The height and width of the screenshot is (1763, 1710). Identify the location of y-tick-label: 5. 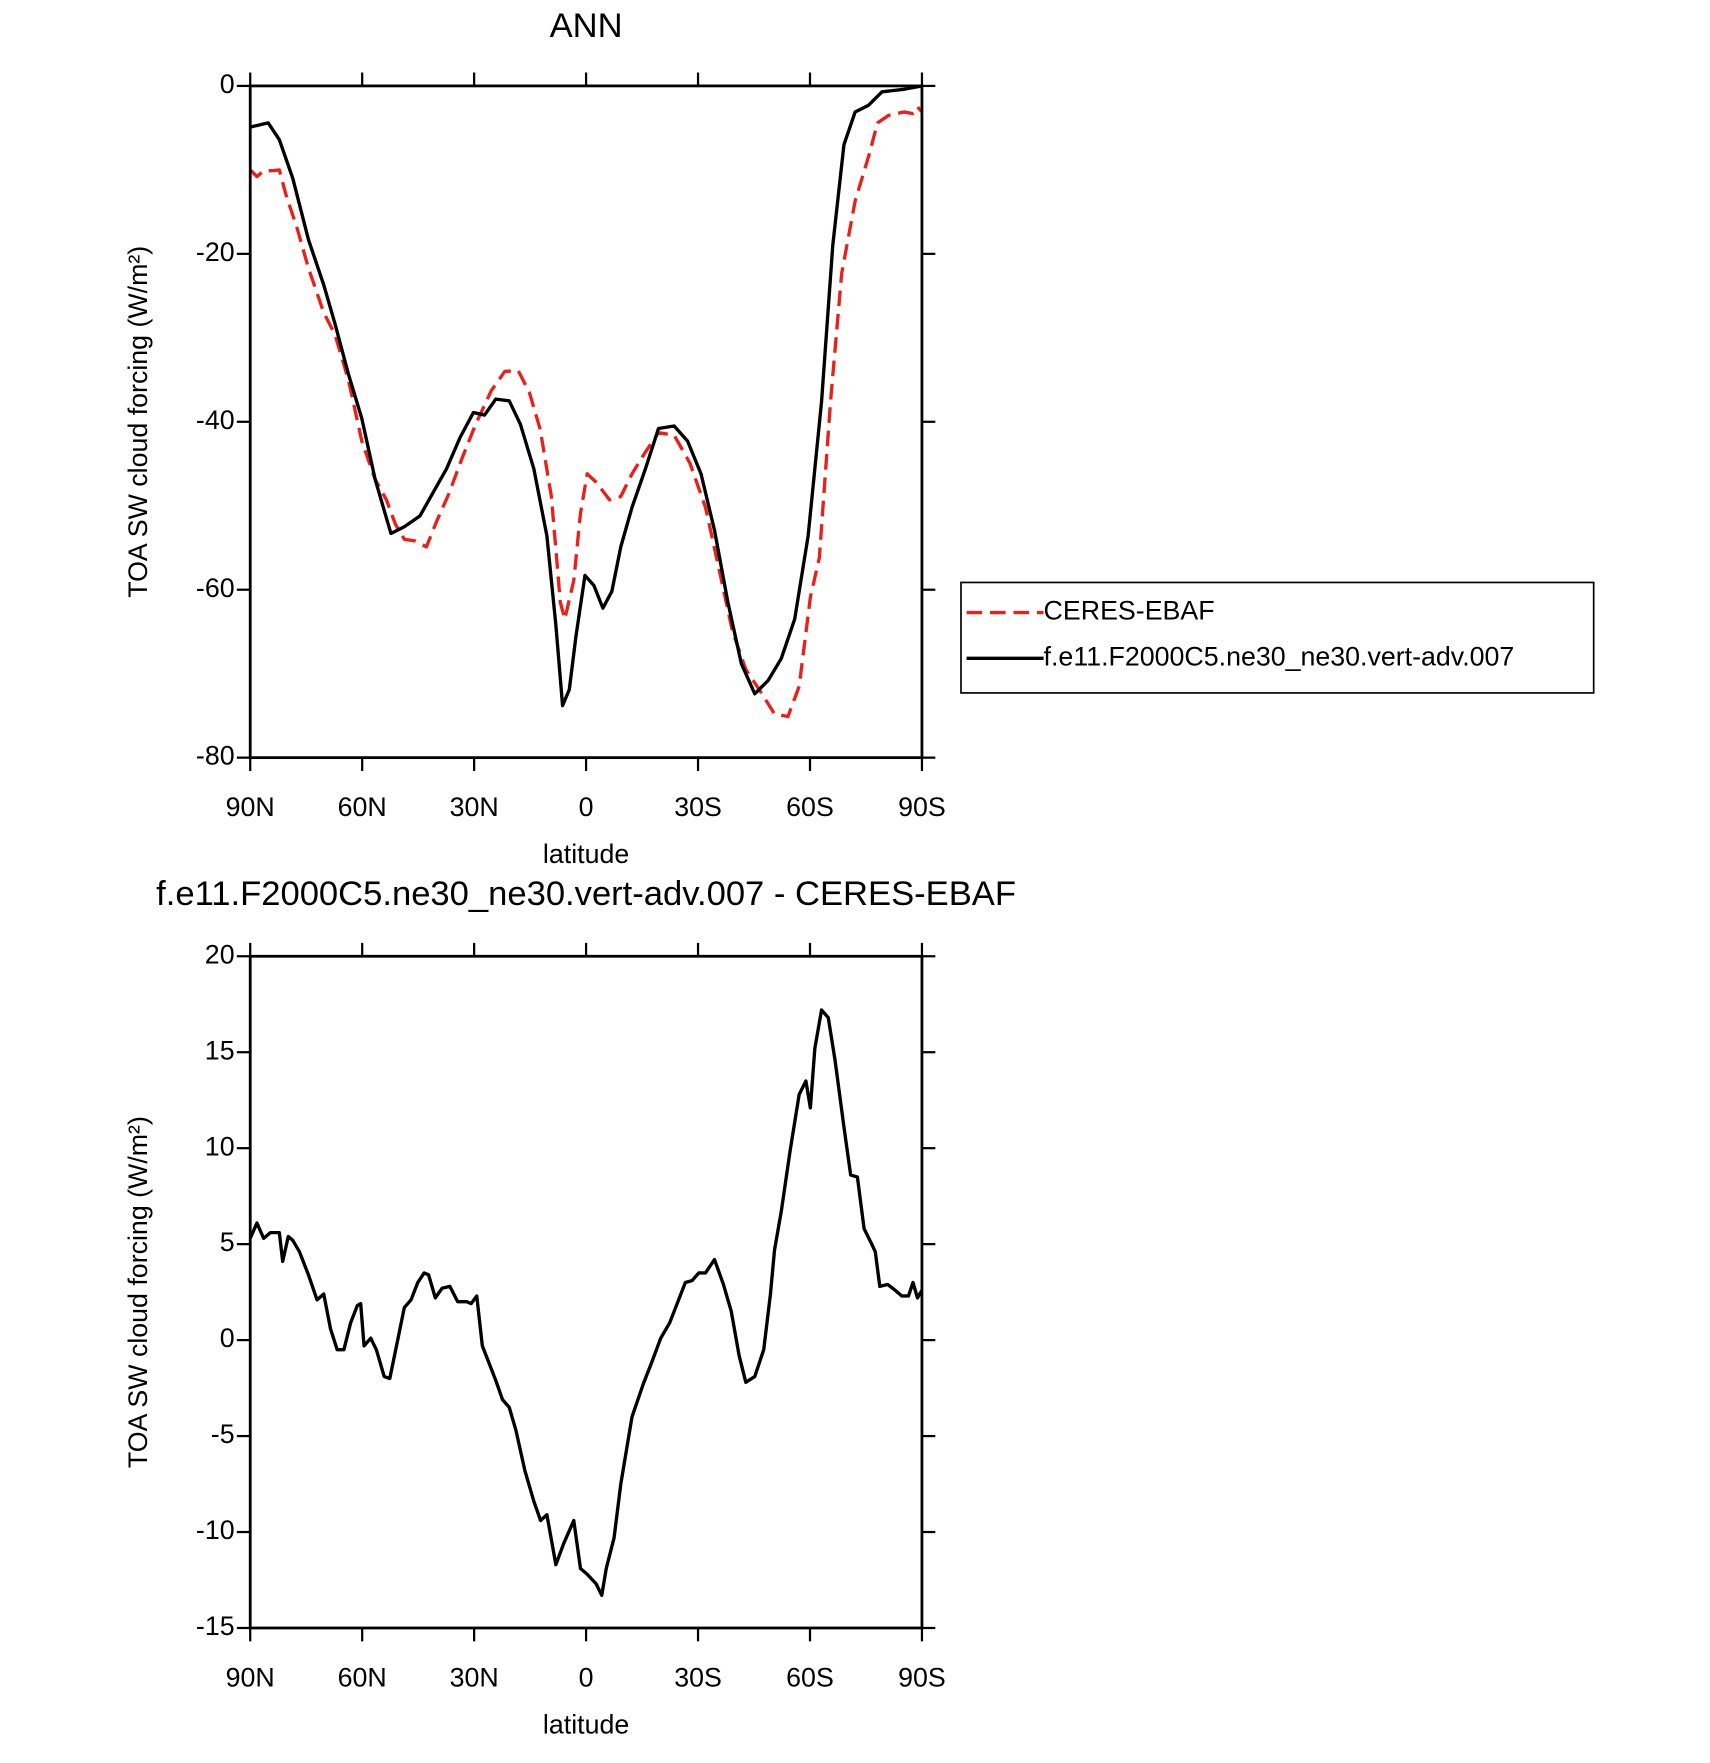
(227, 1242).